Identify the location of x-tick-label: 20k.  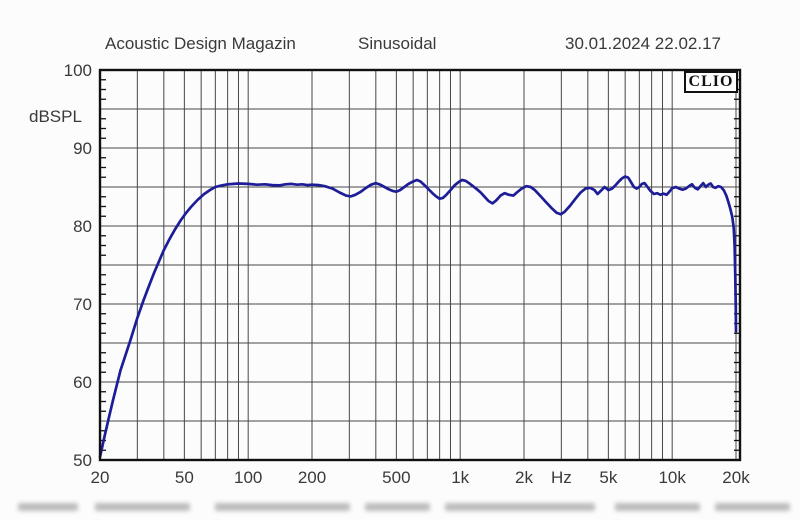
(736, 477).